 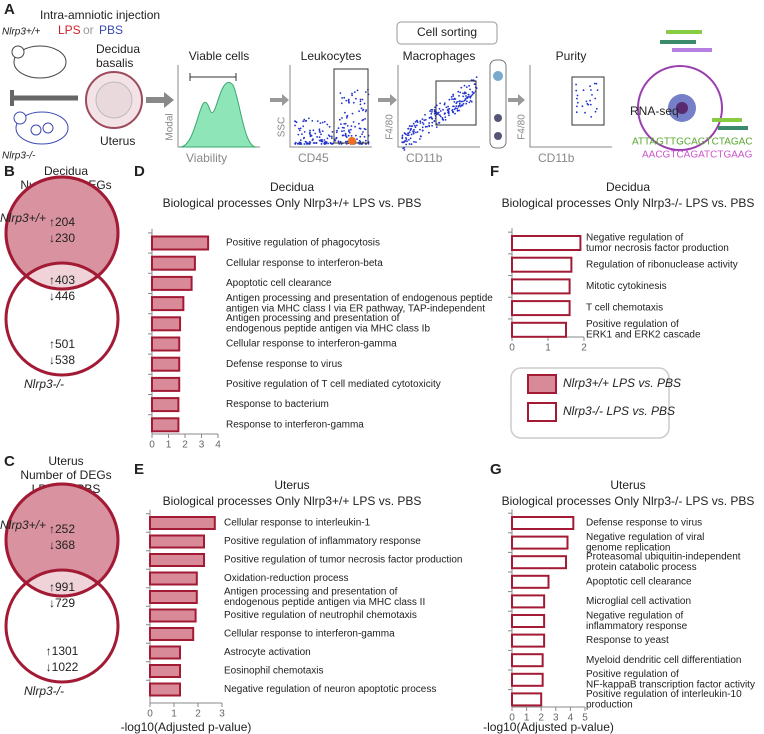 I want to click on pbs-label: PBS, so click(x=111, y=30).